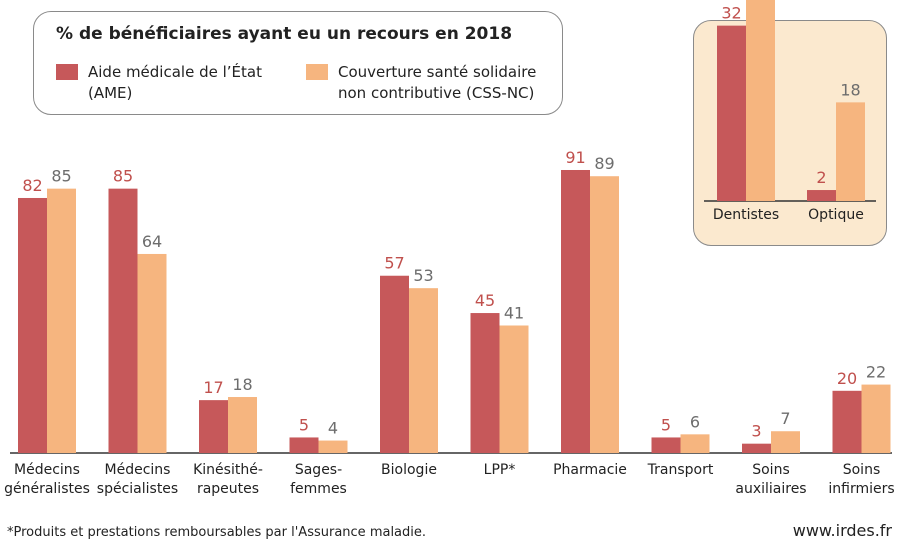 The width and height of the screenshot is (900, 546). I want to click on main-value-label-ame: 3, so click(756, 431).